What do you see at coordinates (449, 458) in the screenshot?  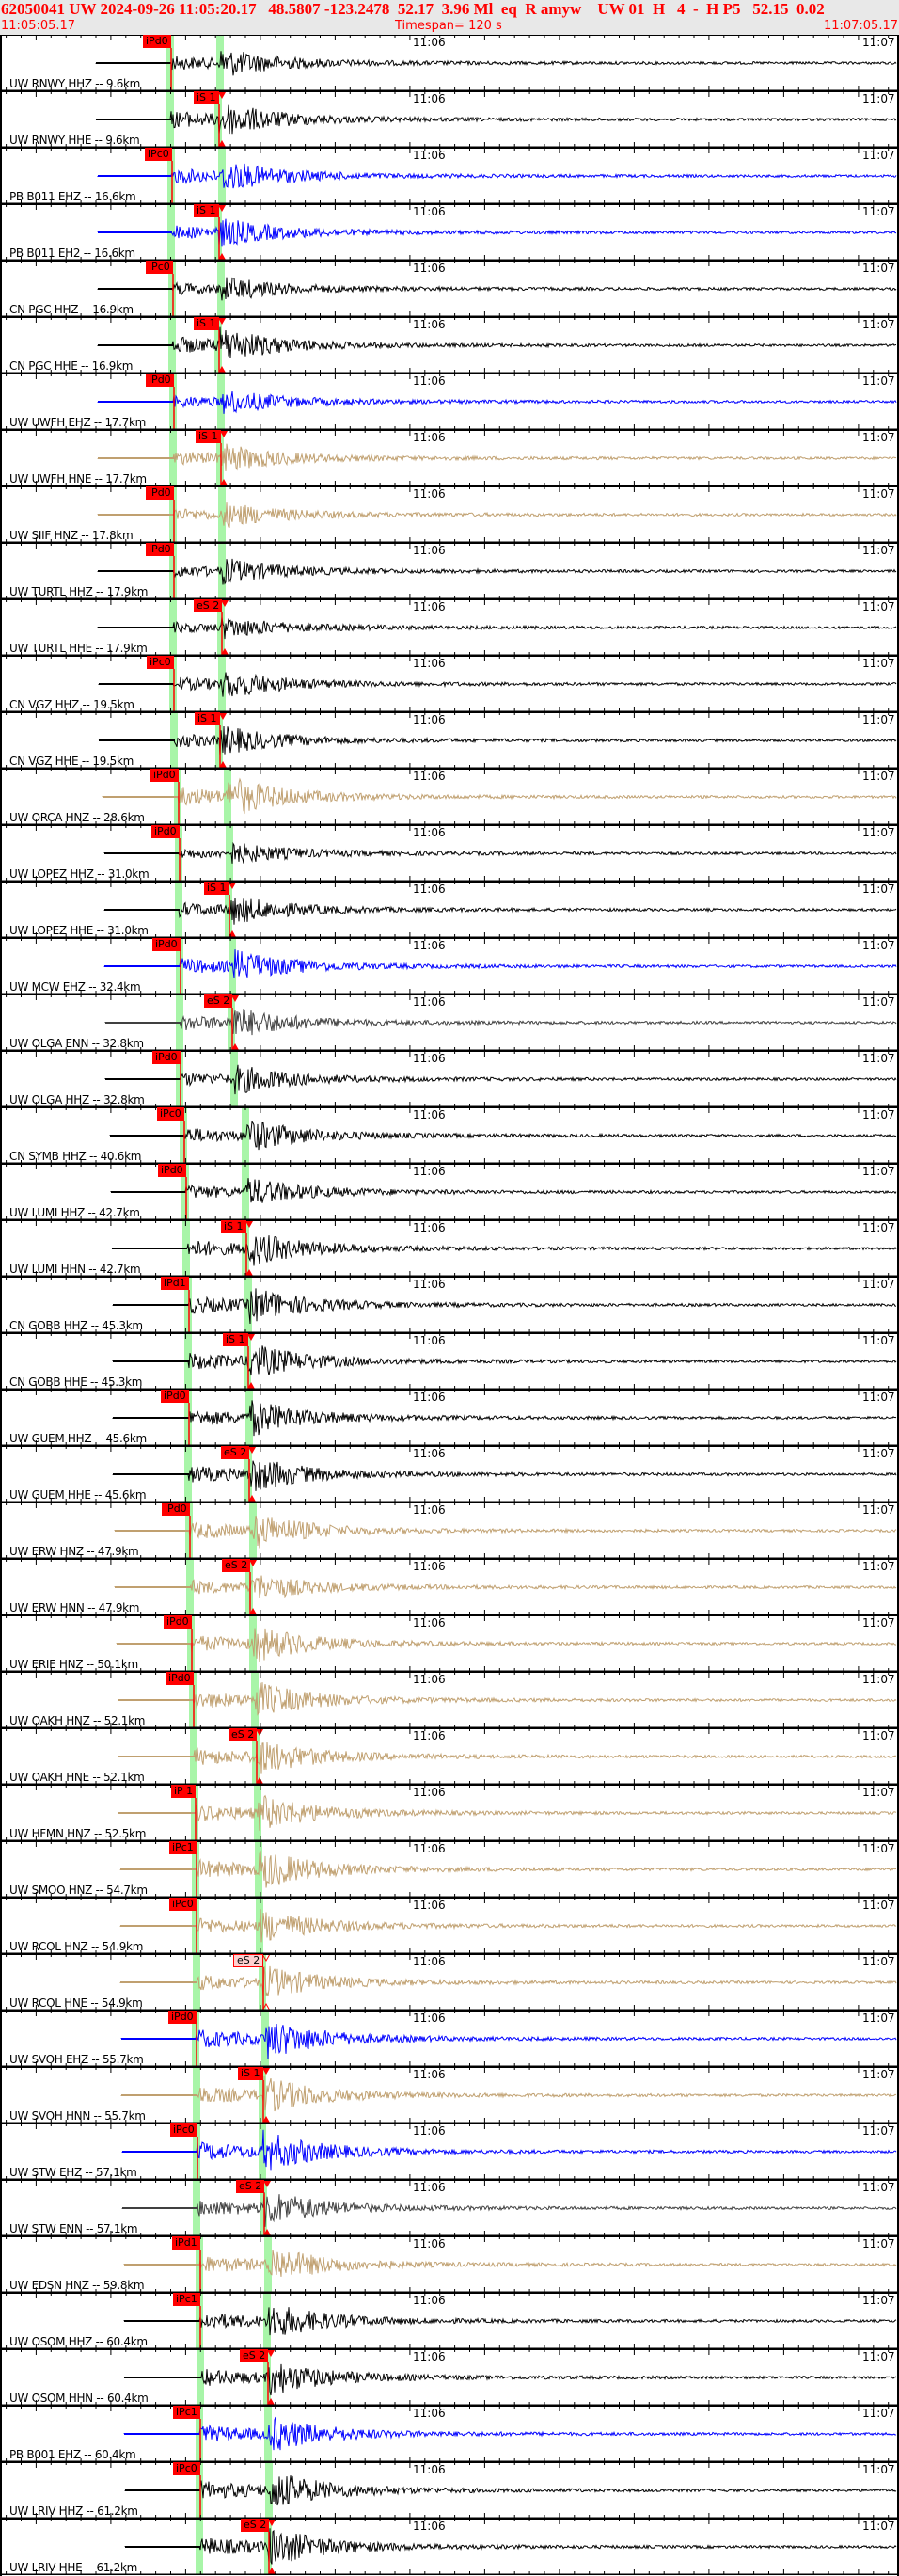 I see `seismogram-panel: 11:06 11:07 iS 1 UW UWFH HNE -- 17.7km` at bounding box center [449, 458].